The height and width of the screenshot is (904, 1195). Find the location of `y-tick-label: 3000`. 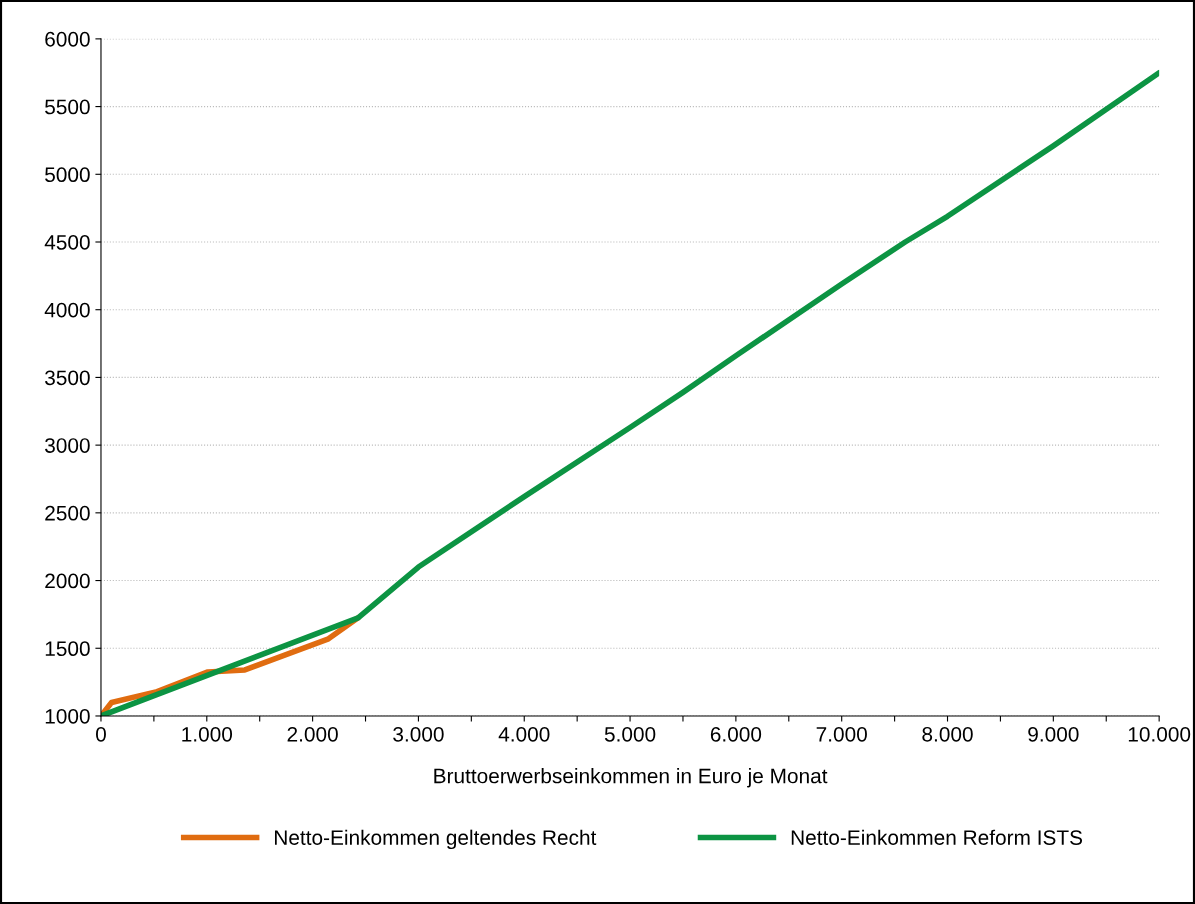

y-tick-label: 3000 is located at coordinates (67, 445).